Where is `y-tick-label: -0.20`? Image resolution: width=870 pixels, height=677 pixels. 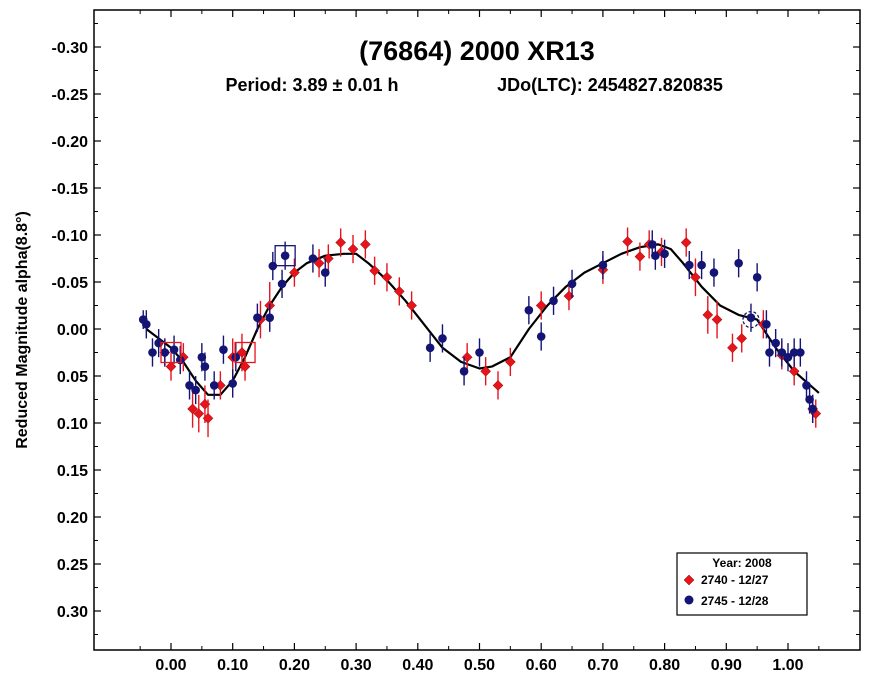 y-tick-label: -0.20 is located at coordinates (70, 142).